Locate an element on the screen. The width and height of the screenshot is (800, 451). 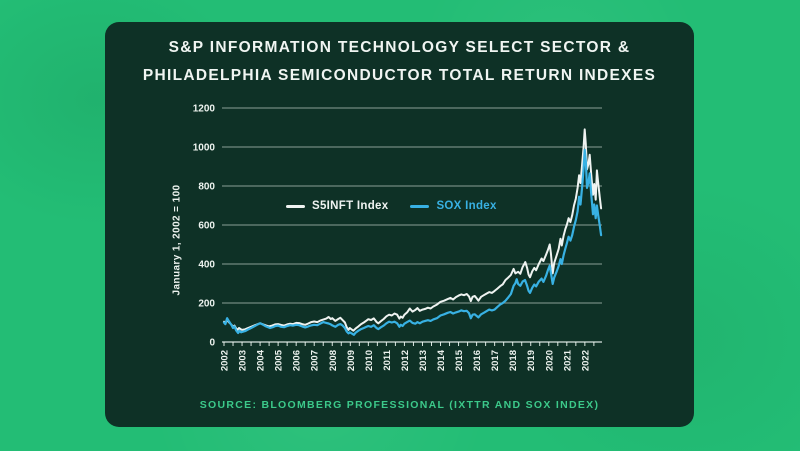
legend-label-s5inft: S5INFT Index is located at coordinates (350, 206).